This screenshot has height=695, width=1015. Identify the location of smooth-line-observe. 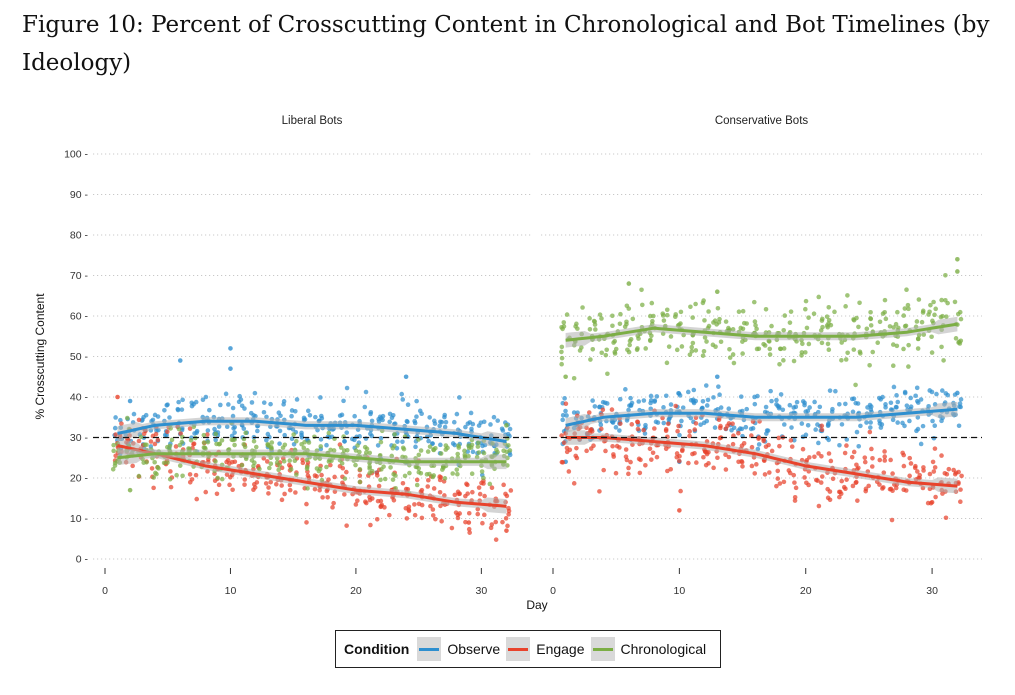
(761, 417).